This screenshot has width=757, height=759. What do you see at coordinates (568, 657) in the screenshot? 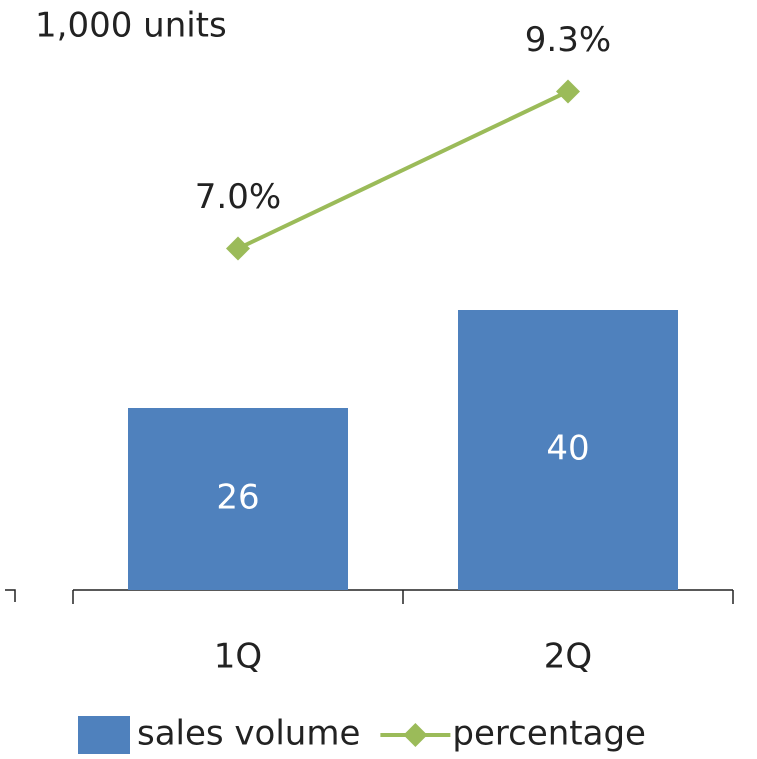
I see `x-tick-label: 2Q` at bounding box center [568, 657].